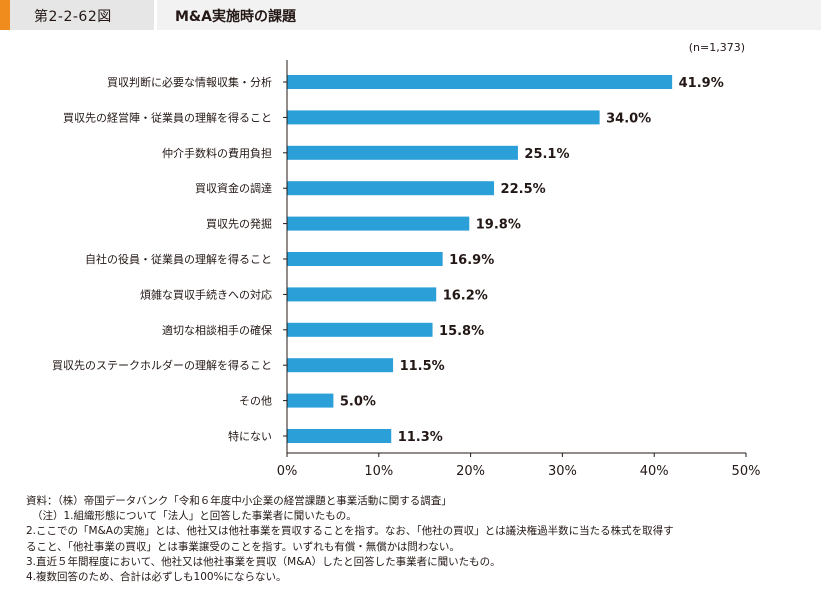 This screenshot has width=821, height=590. Describe the element at coordinates (498, 225) in the screenshot. I see `value-label: 19.8%` at that location.